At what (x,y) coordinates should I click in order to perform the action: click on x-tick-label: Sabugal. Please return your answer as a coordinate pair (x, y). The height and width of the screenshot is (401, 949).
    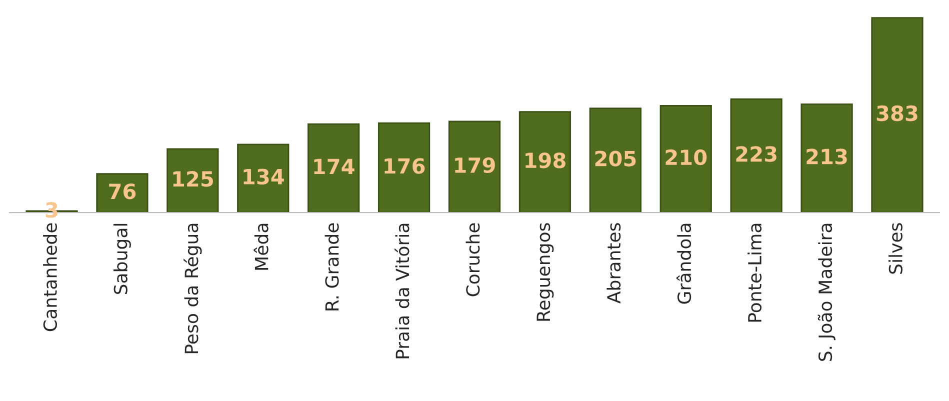
    Looking at the image, I should click on (122, 259).